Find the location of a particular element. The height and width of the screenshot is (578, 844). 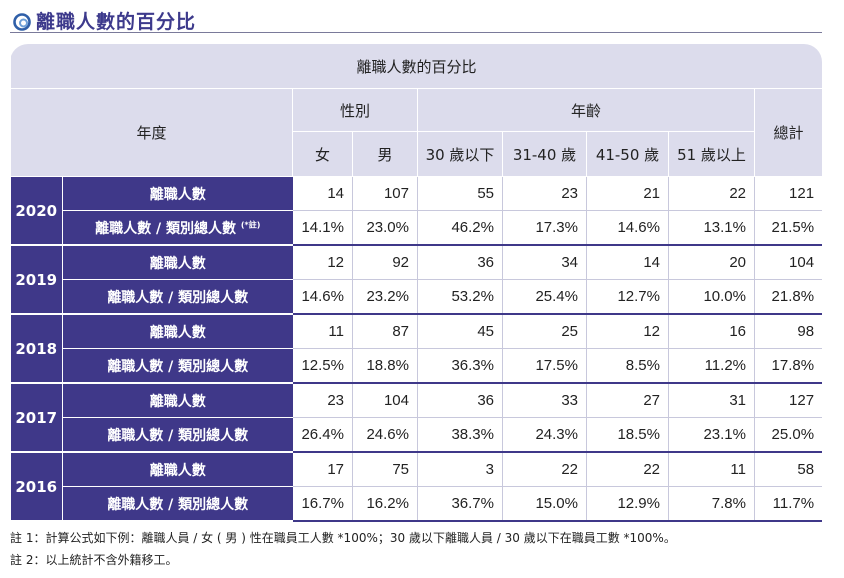

ratio-cell: 8.5% is located at coordinates (627, 366).